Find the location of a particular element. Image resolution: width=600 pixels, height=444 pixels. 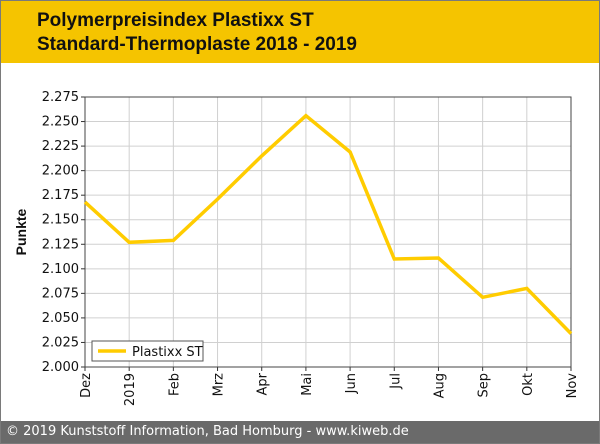

x-tick-label: Aug is located at coordinates (439, 385).